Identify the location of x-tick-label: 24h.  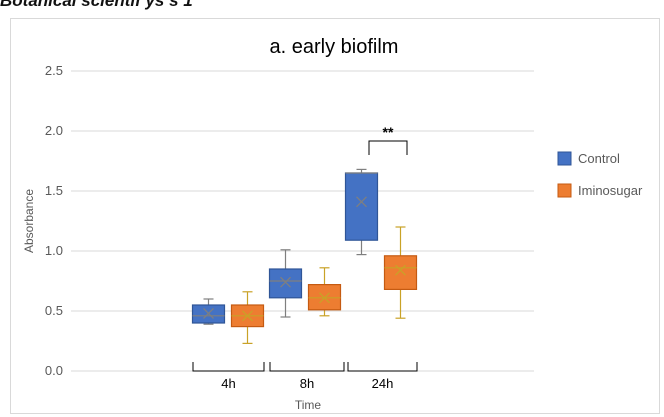
(383, 383).